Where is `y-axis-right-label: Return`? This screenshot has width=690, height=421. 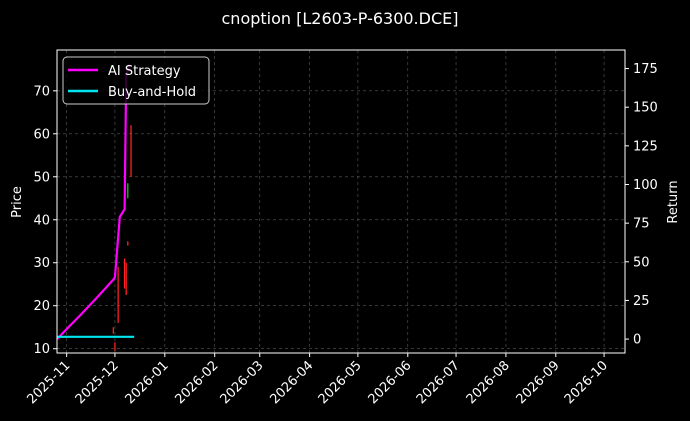
y-axis-right-label: Return is located at coordinates (673, 201).